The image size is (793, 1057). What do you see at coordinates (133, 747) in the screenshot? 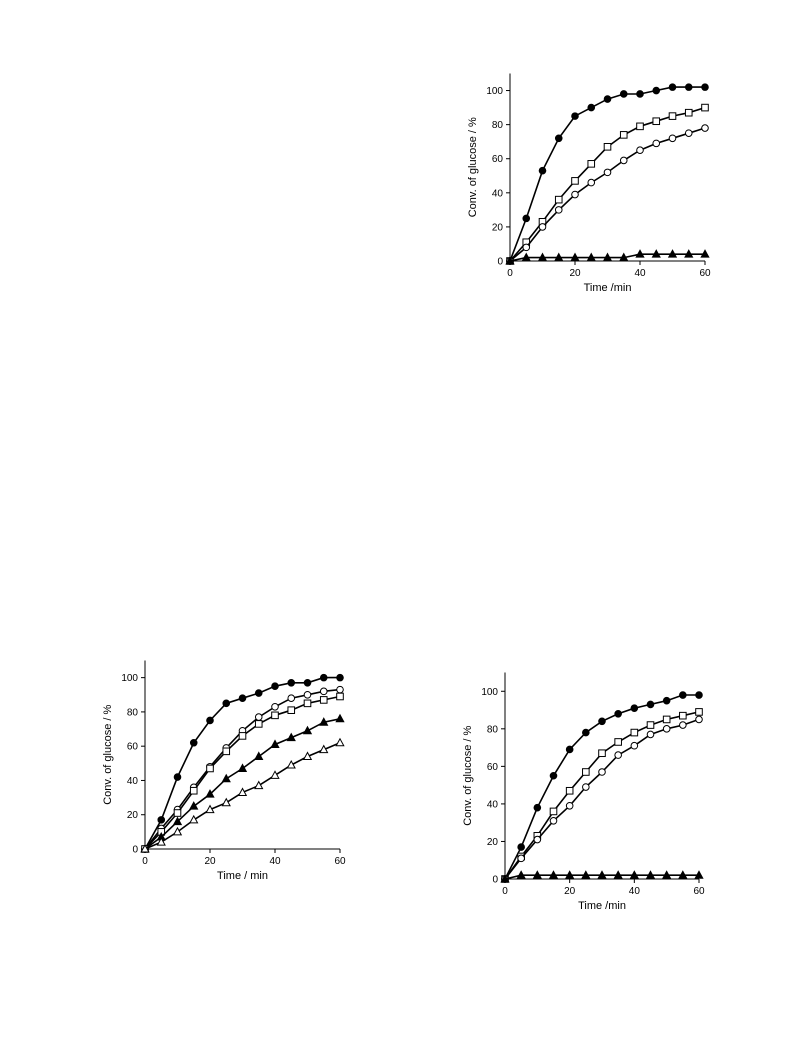
I see `y-tick-label: 60` at bounding box center [133, 747].